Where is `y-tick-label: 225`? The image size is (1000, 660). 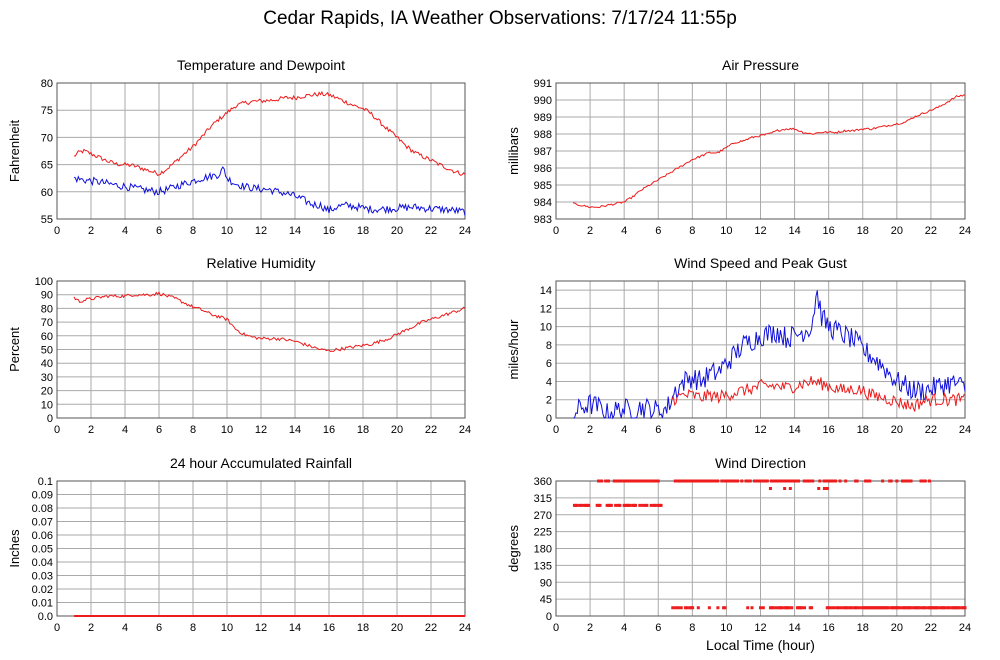
y-tick-label: 225 is located at coordinates (543, 533).